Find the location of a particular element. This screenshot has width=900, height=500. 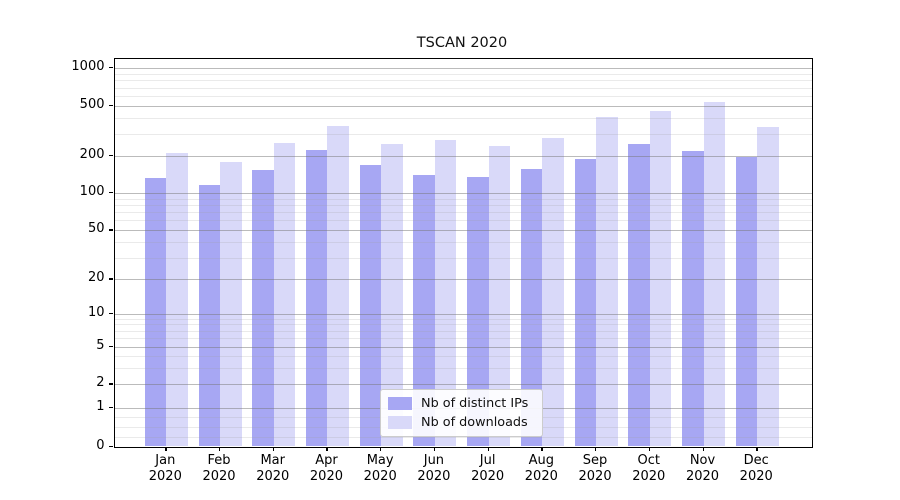

y-tick-label: 5 is located at coordinates (100, 345).